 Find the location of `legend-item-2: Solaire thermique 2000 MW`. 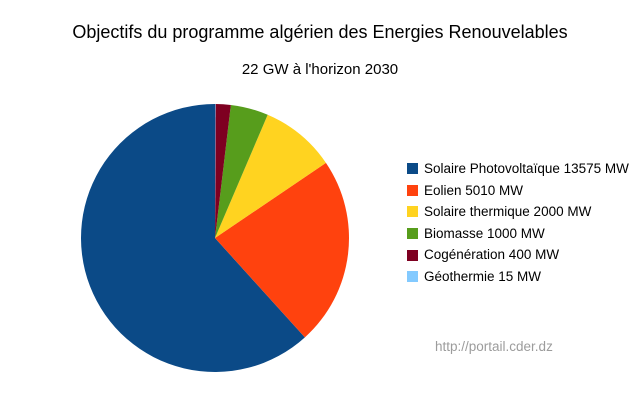

legend-item-2: Solaire thermique 2000 MW is located at coordinates (518, 212).